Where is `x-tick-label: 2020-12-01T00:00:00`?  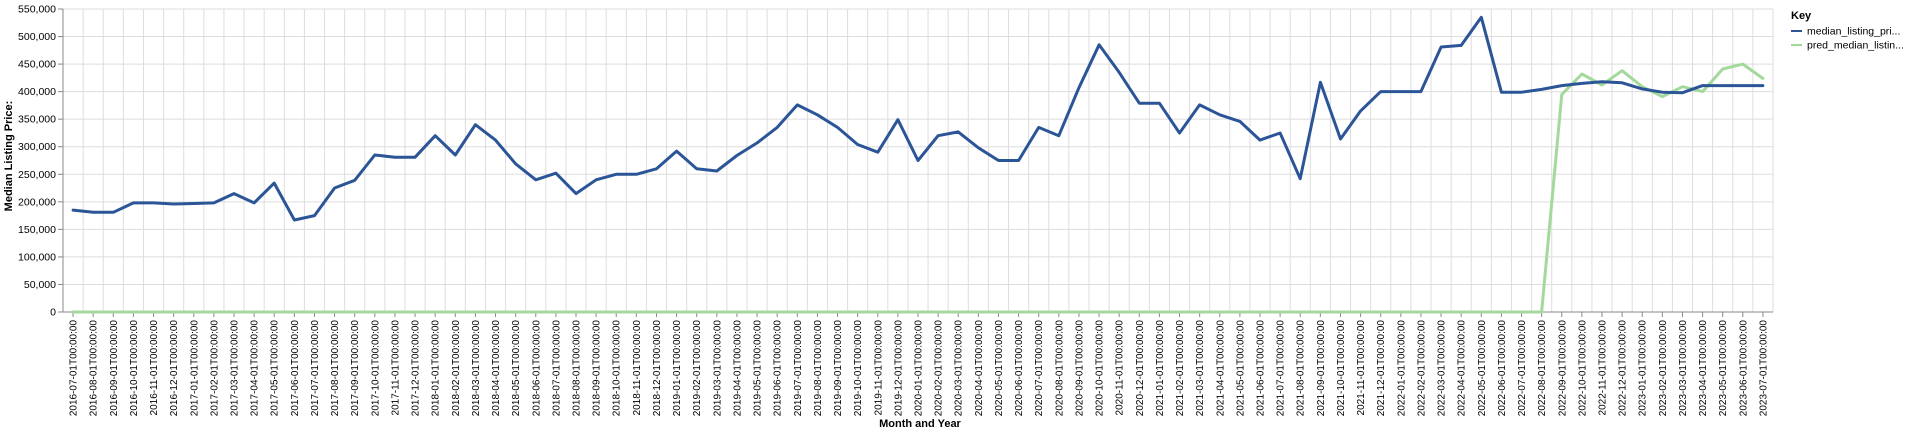 x-tick-label: 2020-12-01T00:00:00 is located at coordinates (1140, 368).